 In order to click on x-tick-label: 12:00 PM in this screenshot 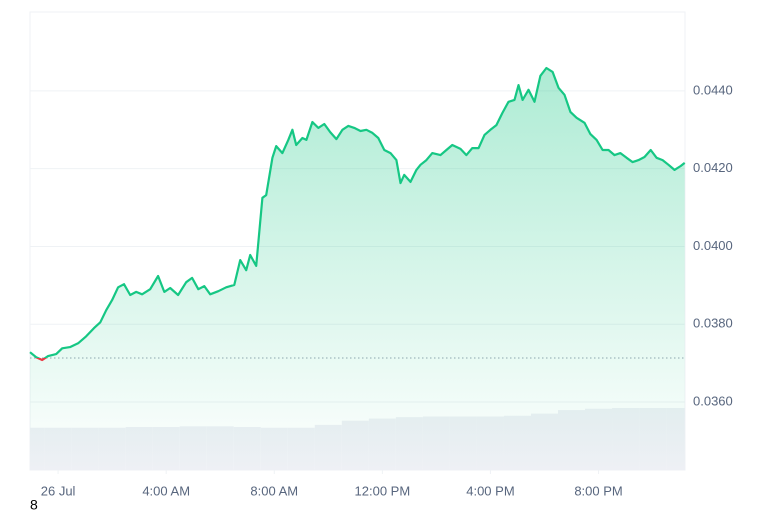, I will do `click(383, 490)`.